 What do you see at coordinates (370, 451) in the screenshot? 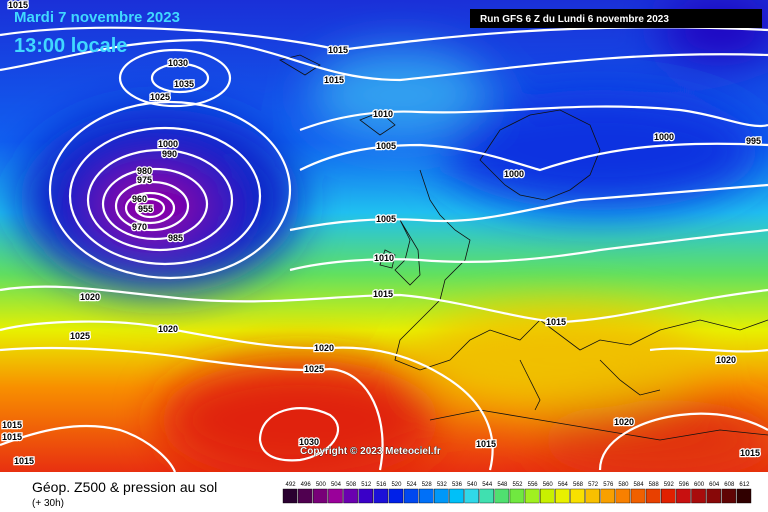
I see `copyright: Copyright © 2023 Meteociel.fr` at bounding box center [370, 451].